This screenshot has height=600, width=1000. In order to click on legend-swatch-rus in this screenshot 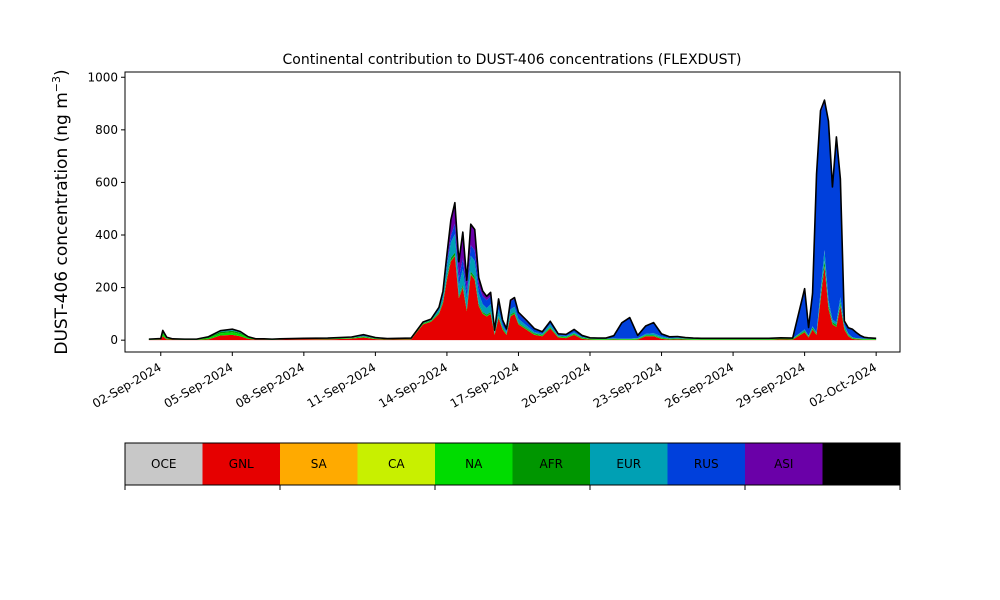, I will do `click(706, 464)`.